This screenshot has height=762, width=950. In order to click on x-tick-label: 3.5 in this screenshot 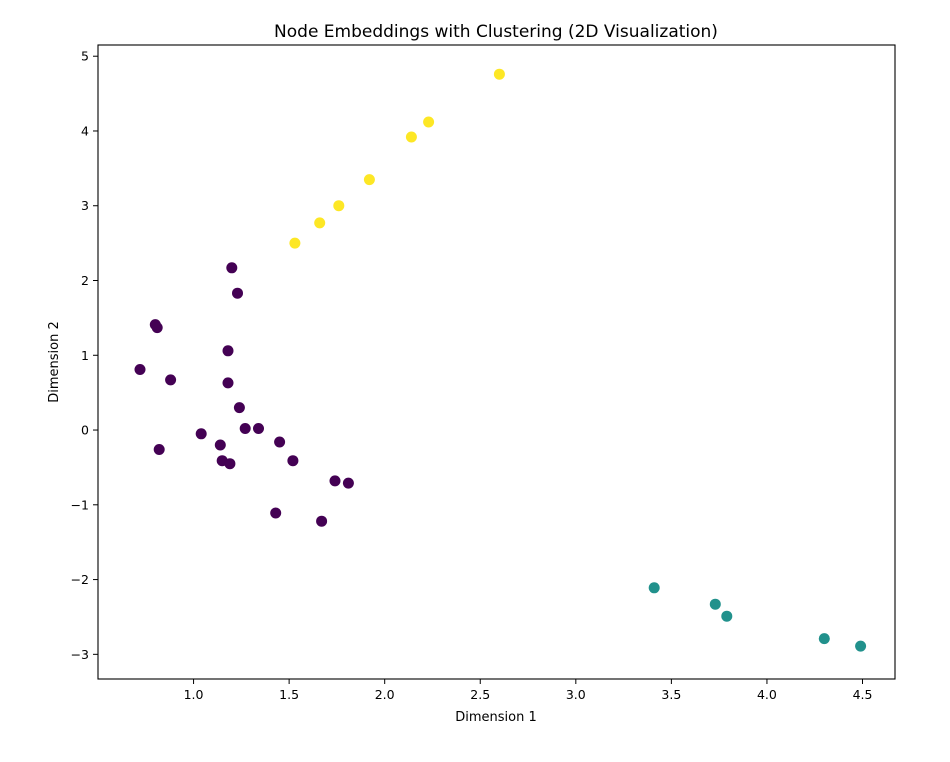, I will do `click(671, 694)`.